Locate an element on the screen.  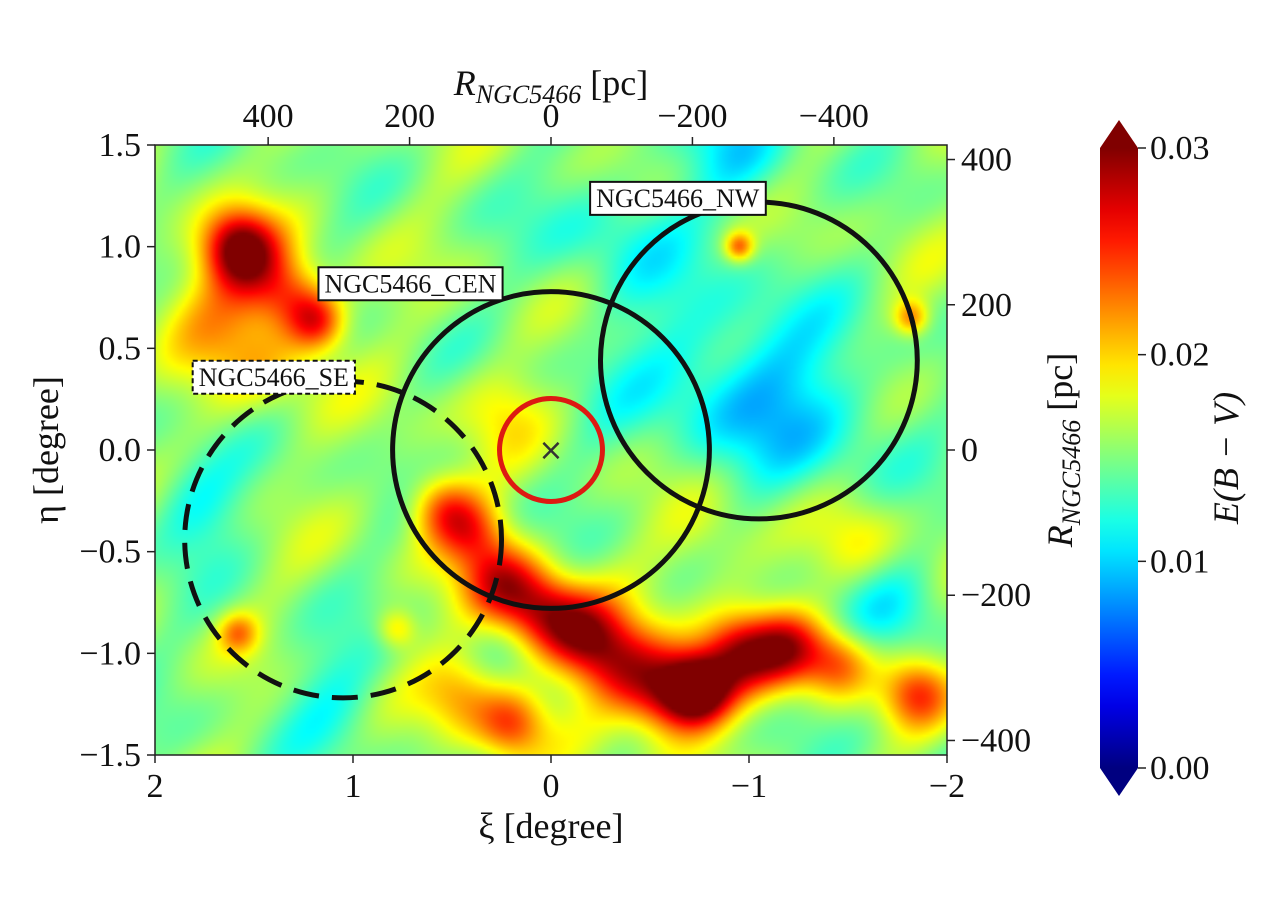
colorbar-tick-label: 0.00 is located at coordinates (1180, 768).